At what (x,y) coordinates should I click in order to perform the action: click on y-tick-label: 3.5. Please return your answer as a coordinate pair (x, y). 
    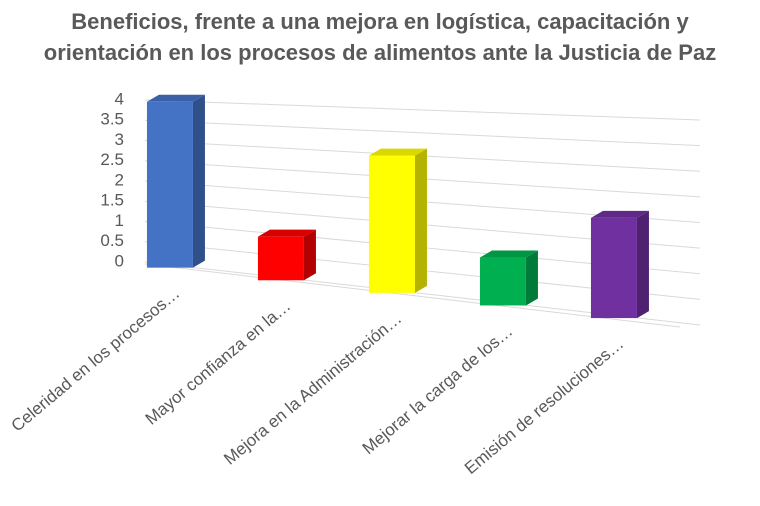
    Looking at the image, I should click on (112, 119).